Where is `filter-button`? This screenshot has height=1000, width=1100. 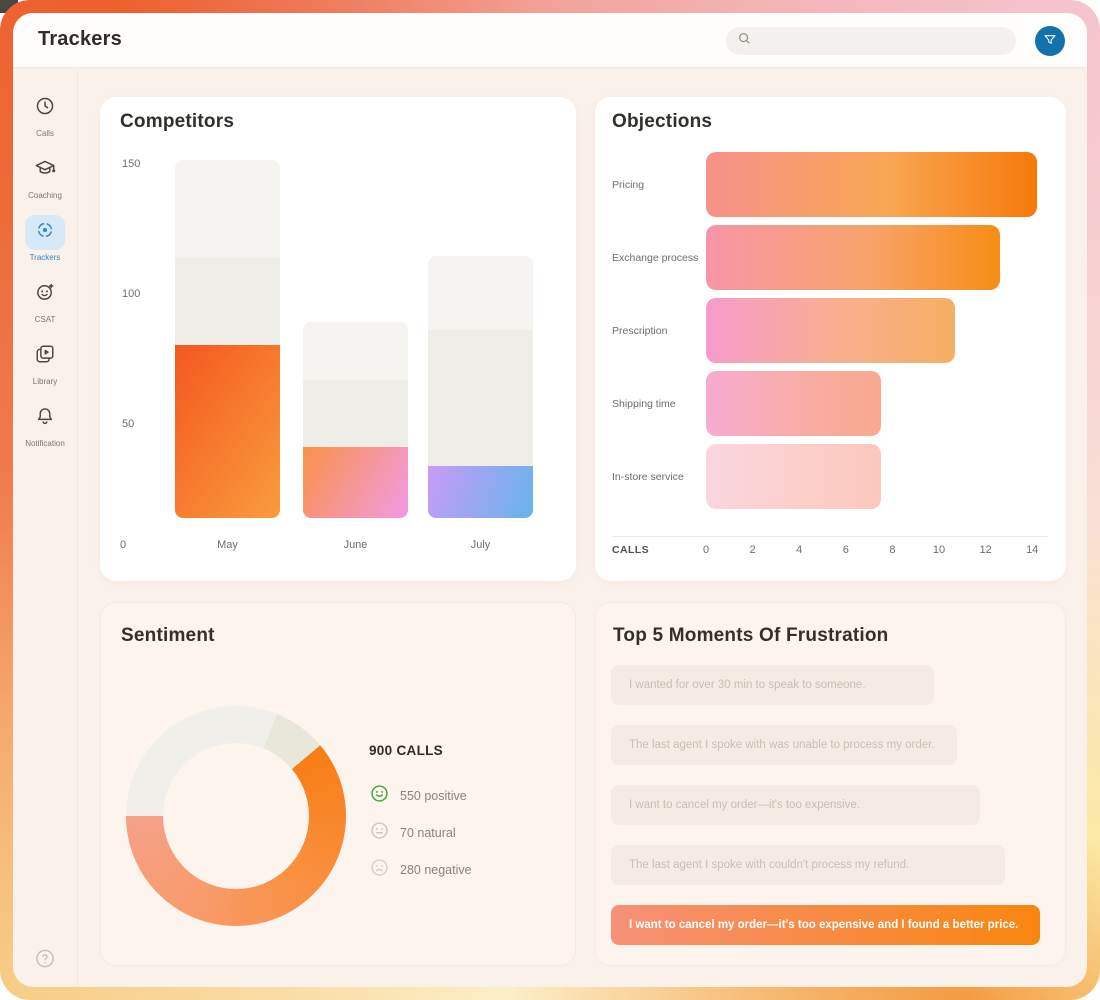
filter-button is located at coordinates (1050, 41).